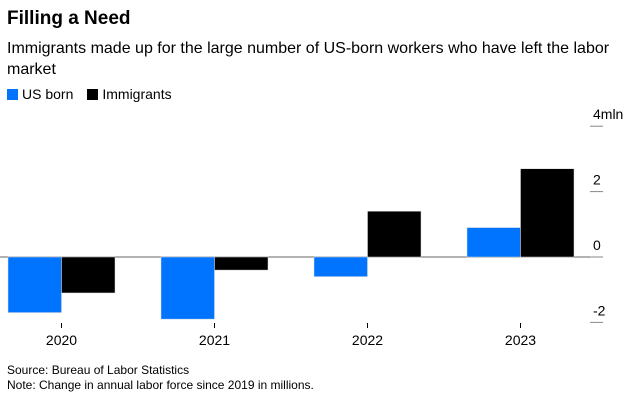 Image resolution: width=633 pixels, height=400 pixels. I want to click on legend-label: US born, so click(48, 94).